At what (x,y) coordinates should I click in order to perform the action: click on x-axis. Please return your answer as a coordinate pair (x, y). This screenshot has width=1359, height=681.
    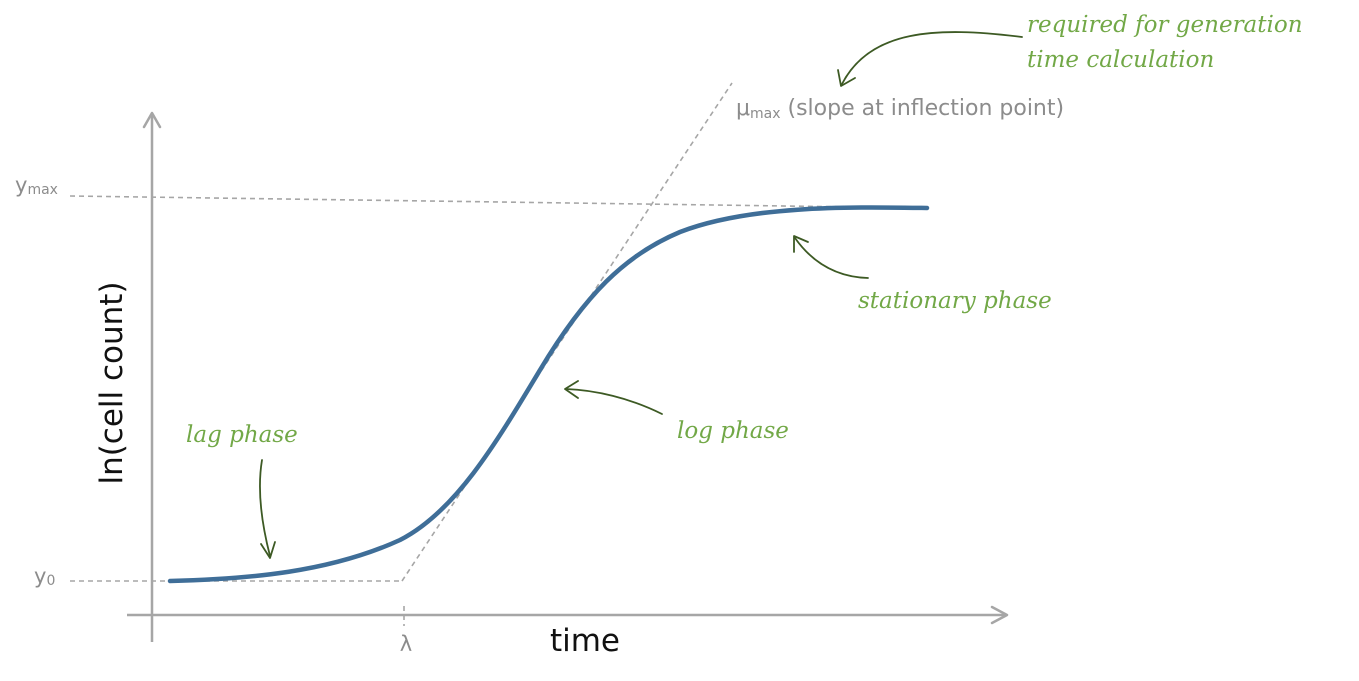
    Looking at the image, I should click on (568, 615).